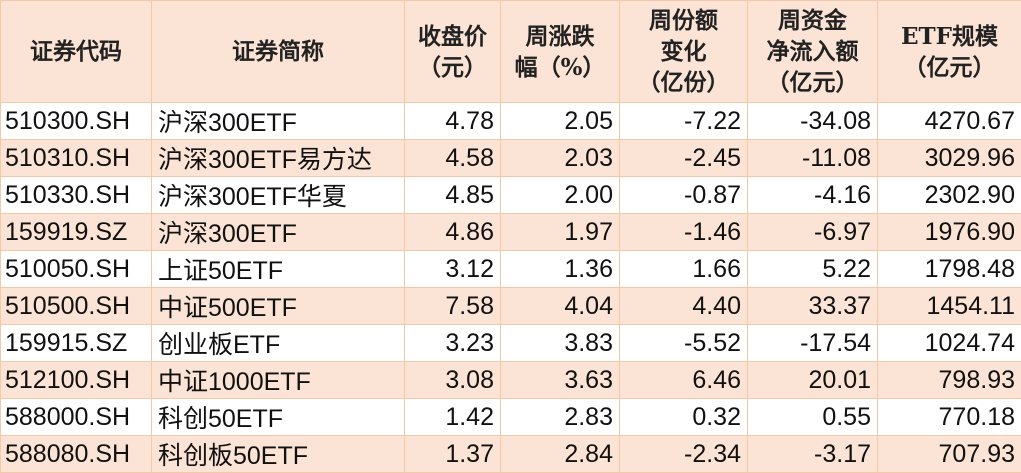  What do you see at coordinates (813, 454) in the screenshot?
I see `cell-net-inflow: -3.17` at bounding box center [813, 454].